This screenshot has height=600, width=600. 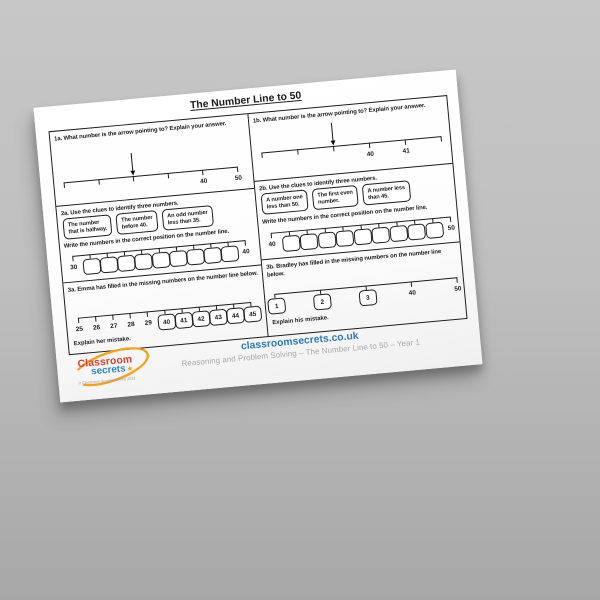 What do you see at coordinates (235, 316) in the screenshot?
I see `numberline-filled-box: 44` at bounding box center [235, 316].